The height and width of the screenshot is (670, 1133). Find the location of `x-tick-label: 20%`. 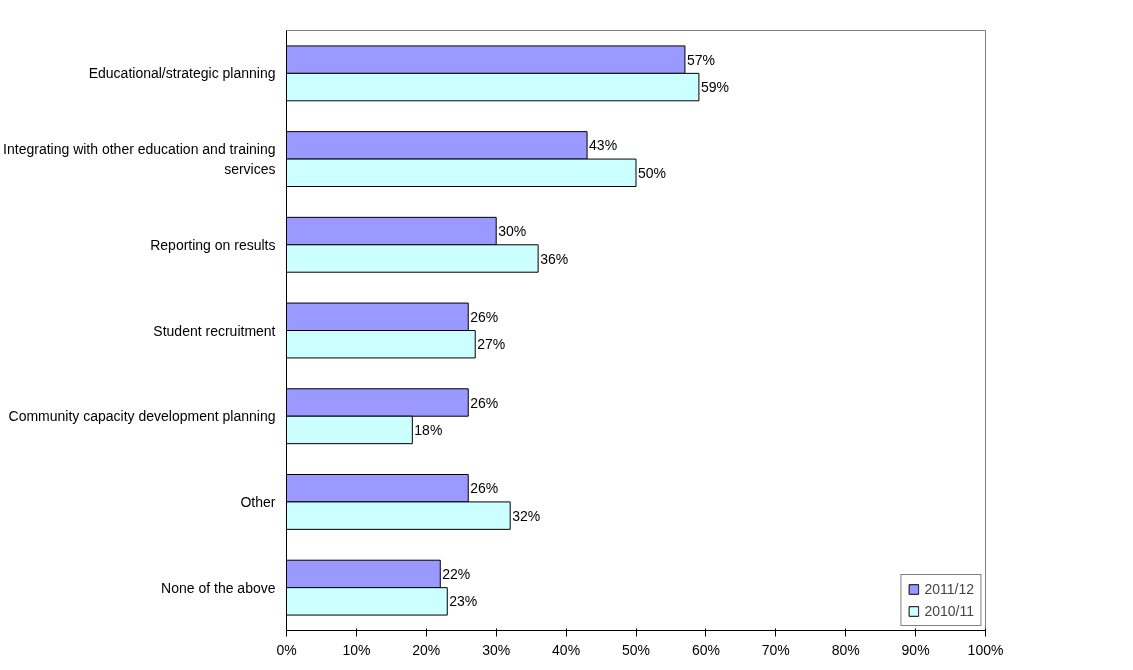

x-tick-label: 20% is located at coordinates (426, 649).